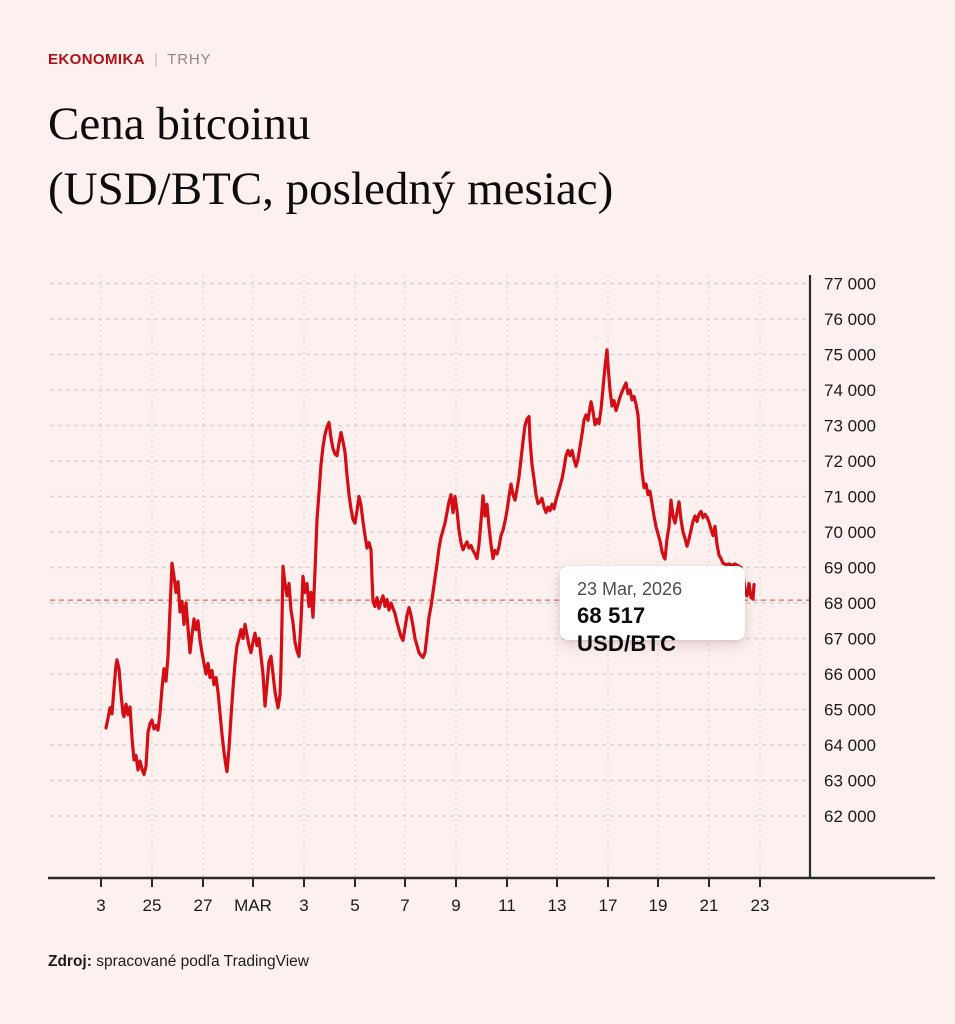 This screenshot has height=1024, width=955. What do you see at coordinates (455, 905) in the screenshot?
I see `x-tick-label: 9` at bounding box center [455, 905].